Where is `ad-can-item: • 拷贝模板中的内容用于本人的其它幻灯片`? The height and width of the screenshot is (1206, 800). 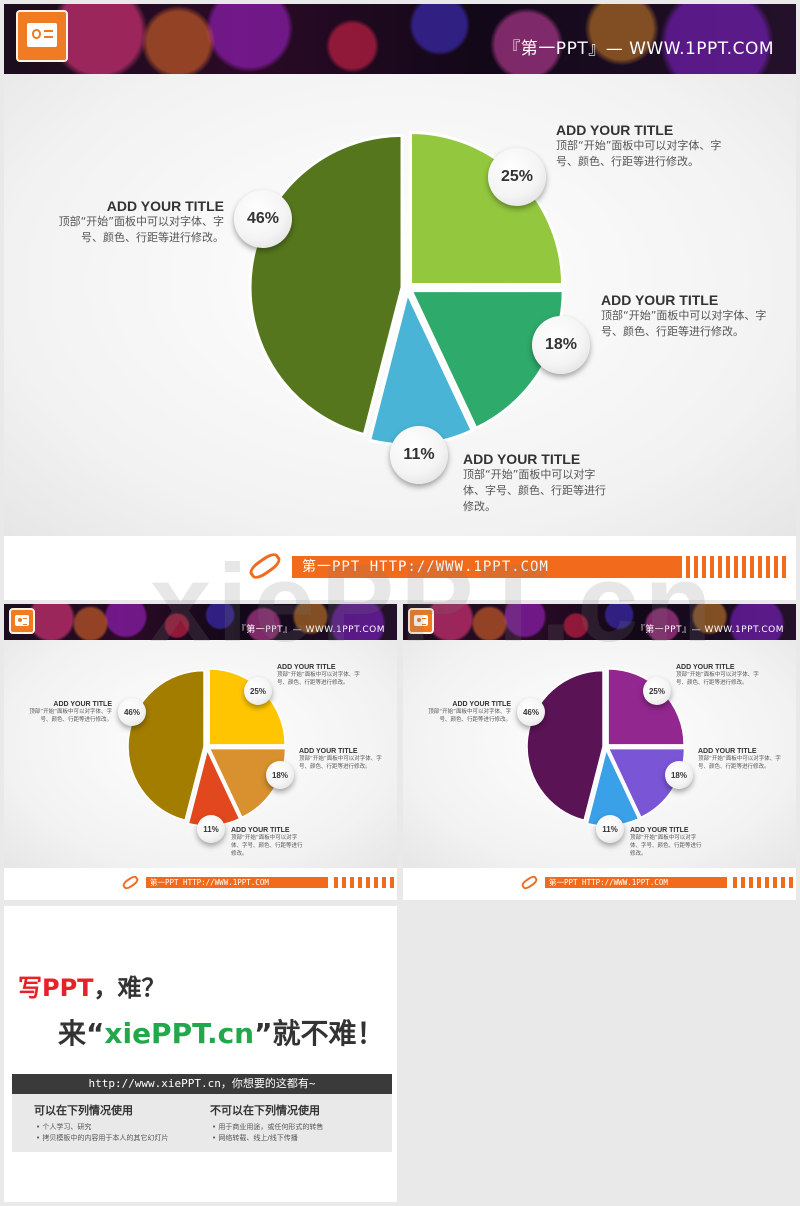 ad-can-item: • 拷贝模板中的内容用于本人的其它幻灯片 is located at coordinates (102, 1138).